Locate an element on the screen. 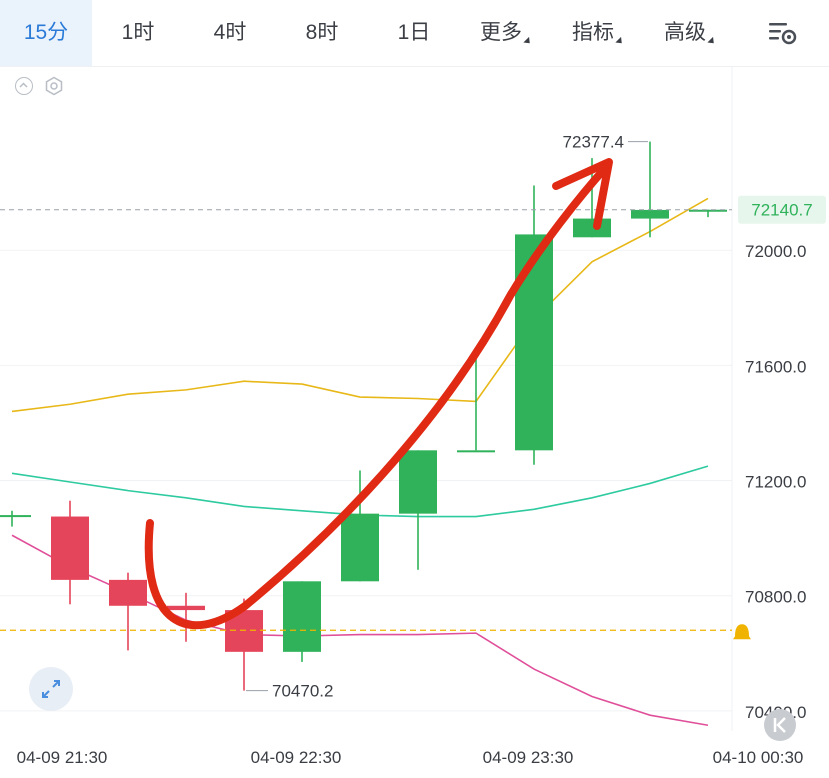 The height and width of the screenshot is (778, 829). tab-label: 15分 is located at coordinates (46, 32).